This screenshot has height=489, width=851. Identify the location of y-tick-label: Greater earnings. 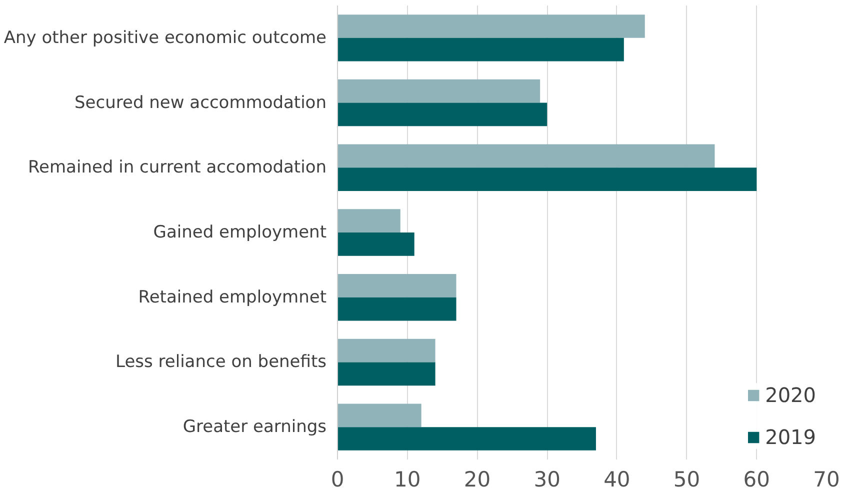
(254, 427).